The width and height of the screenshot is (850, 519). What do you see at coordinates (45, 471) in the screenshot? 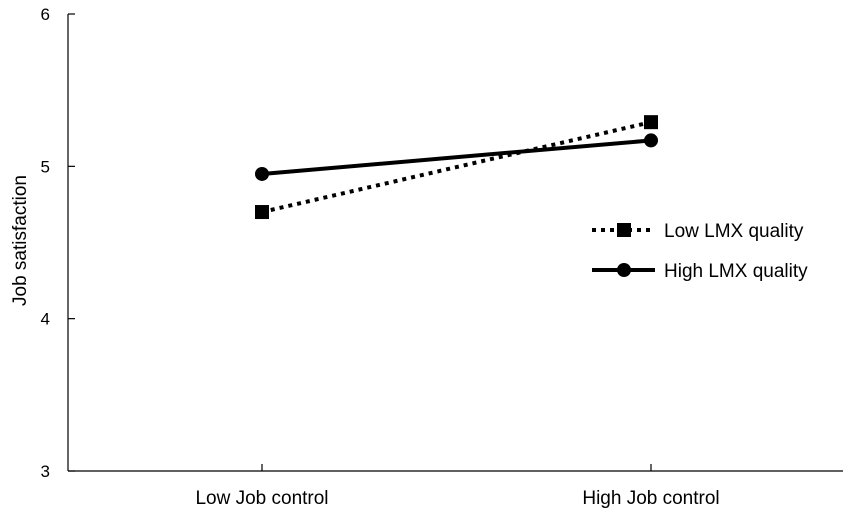
I see `y-tick-label: 3` at bounding box center [45, 471].